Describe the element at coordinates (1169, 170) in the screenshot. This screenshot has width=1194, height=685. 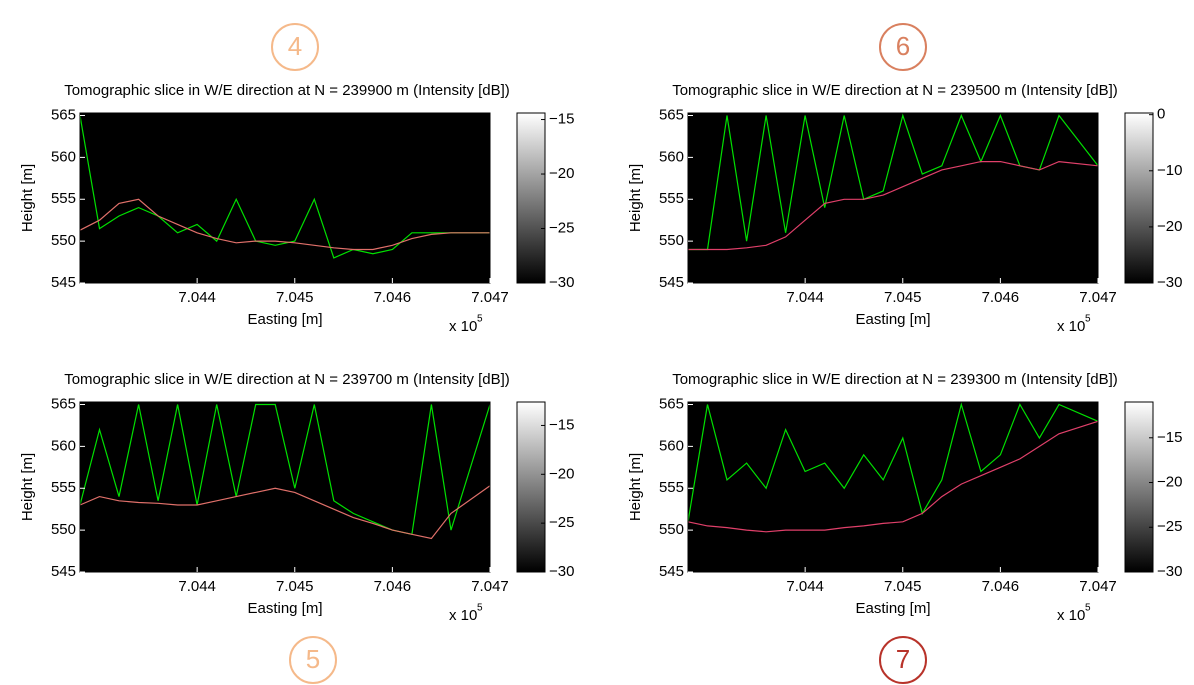
I see `colorbar-tick-label: −10` at that location.